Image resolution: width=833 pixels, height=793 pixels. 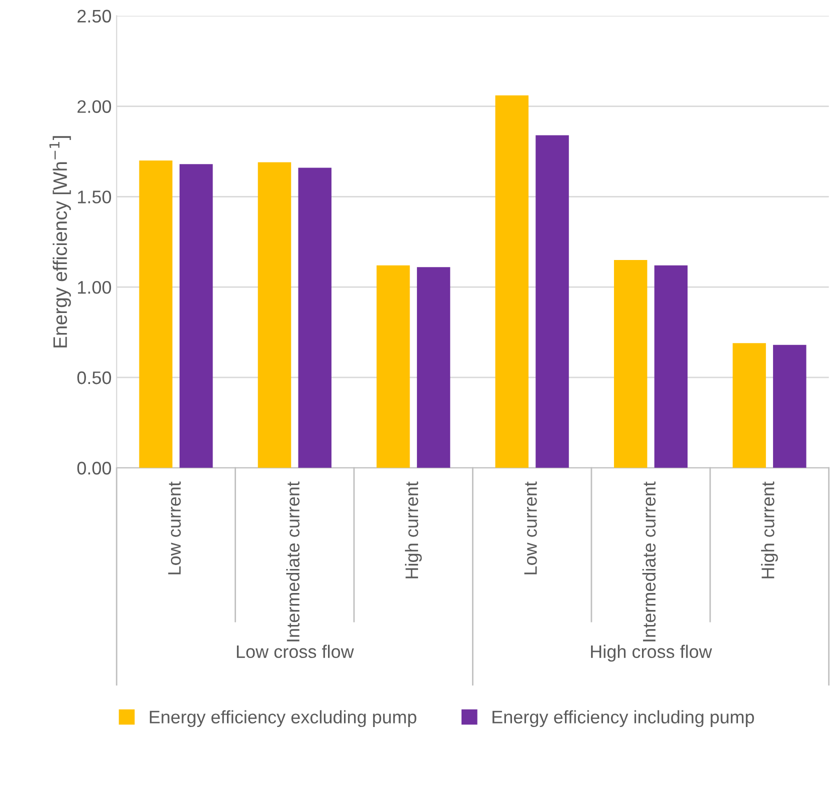 What do you see at coordinates (283, 719) in the screenshot?
I see `legend-label: Energy efficiency excluding pump` at bounding box center [283, 719].